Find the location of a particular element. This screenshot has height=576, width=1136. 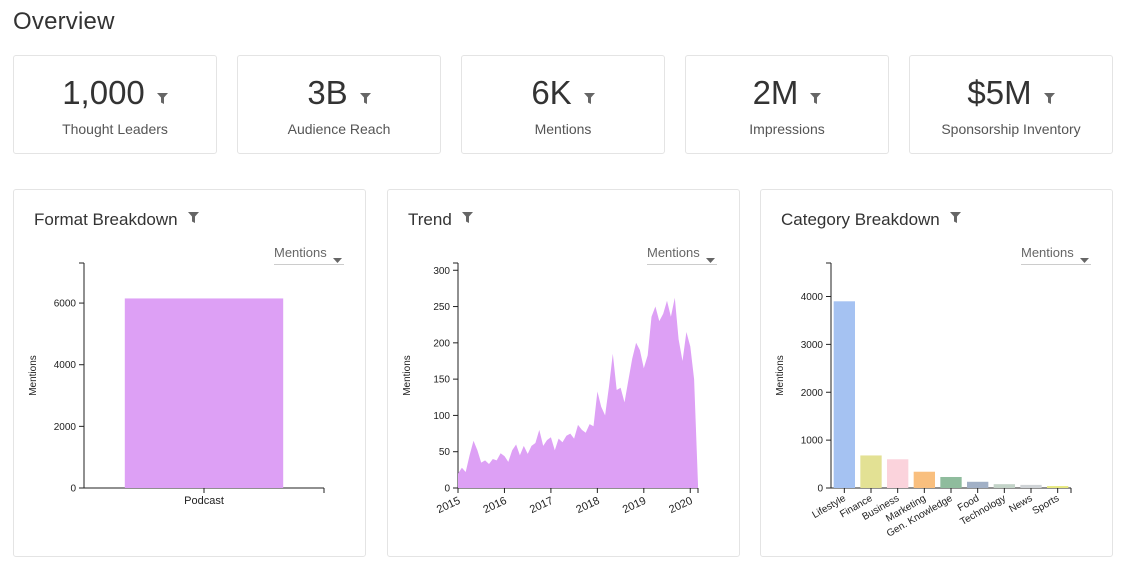

bar-marketing is located at coordinates (924, 479).